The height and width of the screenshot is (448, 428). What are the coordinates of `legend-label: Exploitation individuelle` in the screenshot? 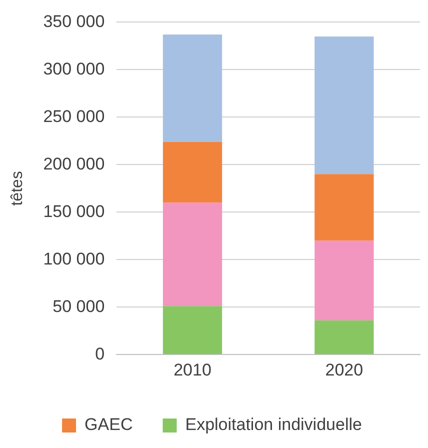 It's located at (273, 424).